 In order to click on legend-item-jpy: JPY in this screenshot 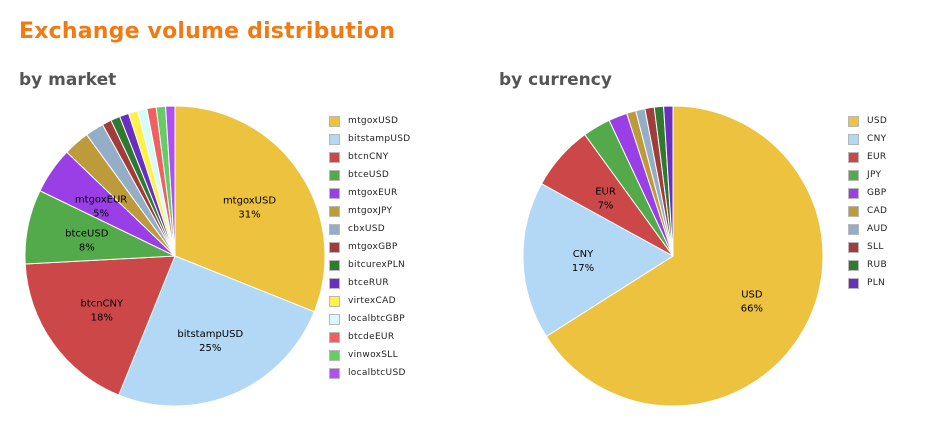, I will do `click(868, 175)`.